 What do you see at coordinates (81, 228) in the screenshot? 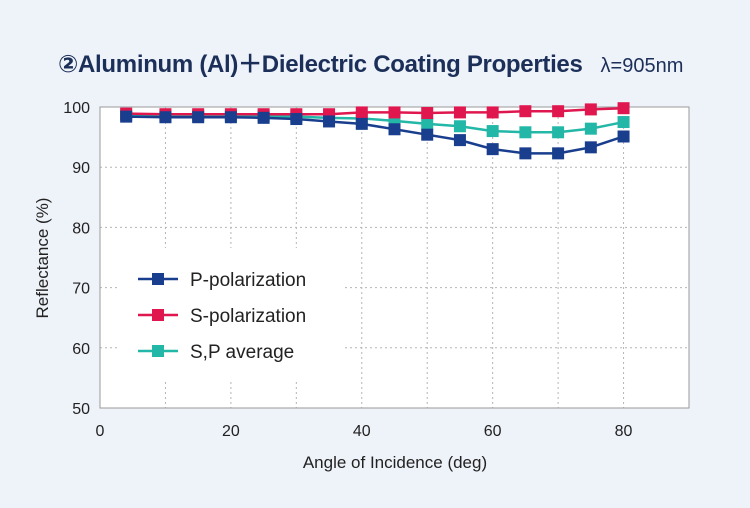
I see `y-tick-label: 80` at bounding box center [81, 228].